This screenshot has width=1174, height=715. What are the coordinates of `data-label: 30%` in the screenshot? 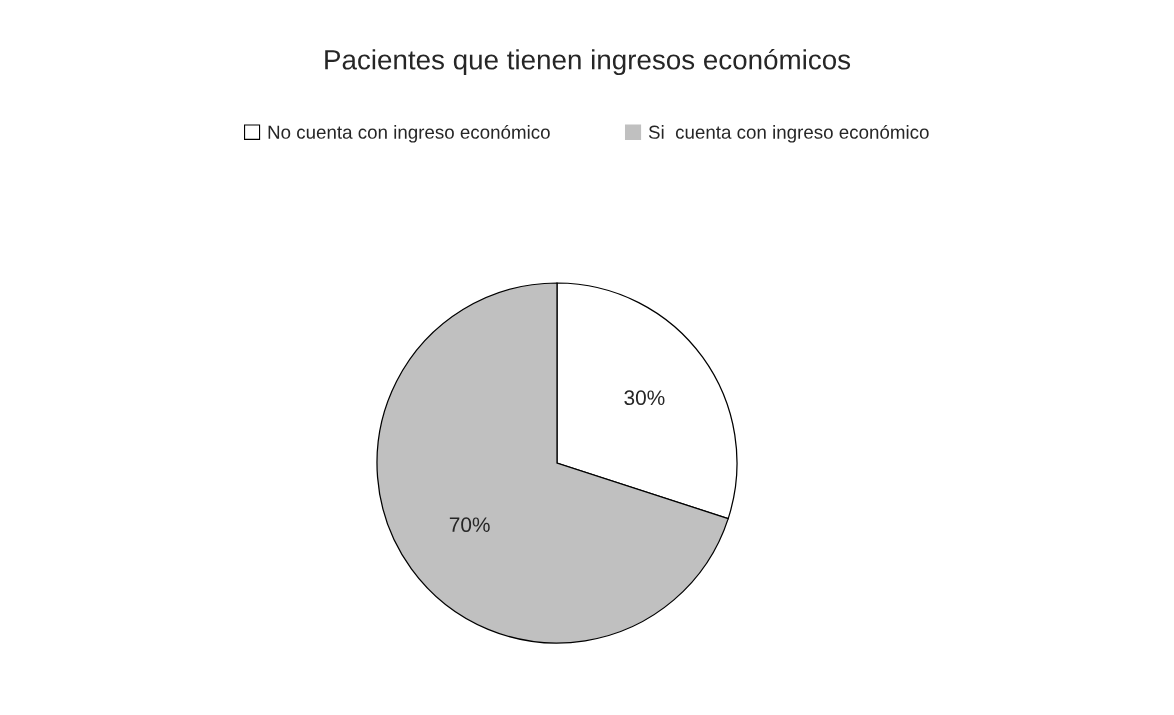 It's located at (644, 398).